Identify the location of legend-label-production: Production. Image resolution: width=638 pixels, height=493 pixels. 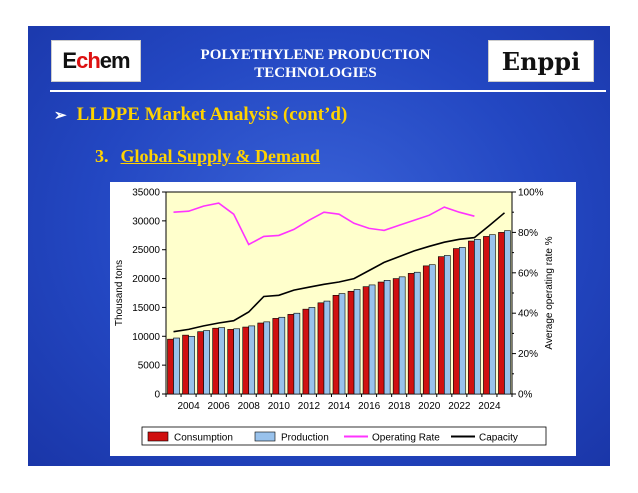
(305, 438).